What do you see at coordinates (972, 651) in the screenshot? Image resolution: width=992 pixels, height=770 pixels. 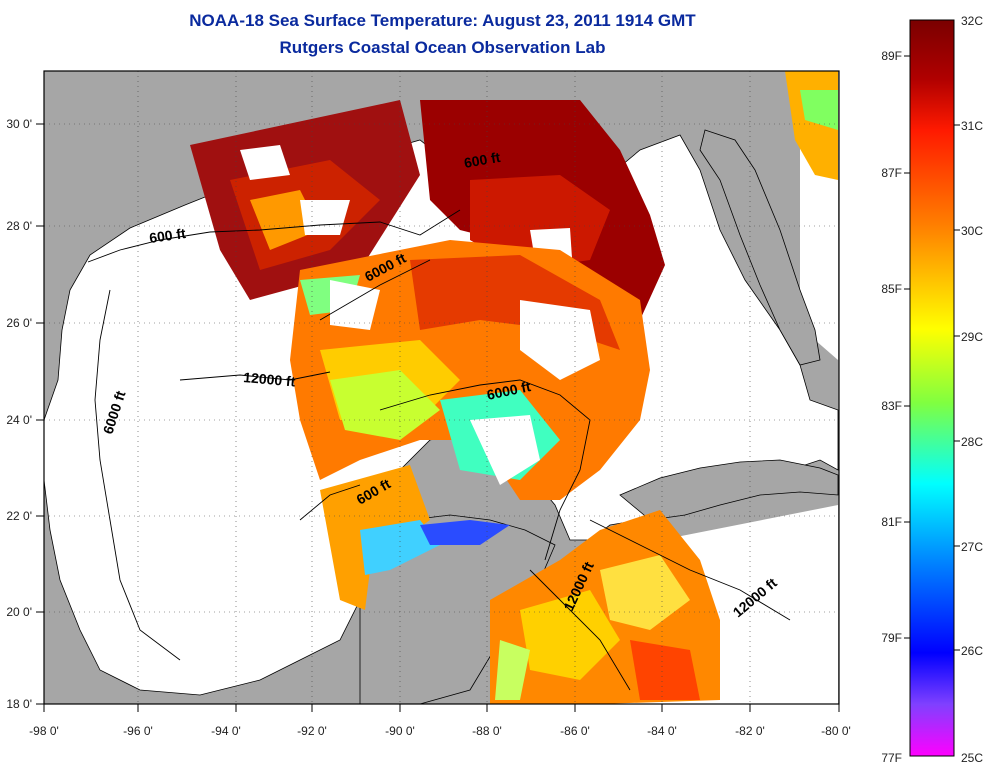 I see `colorbar-celsius-label: 26C` at bounding box center [972, 651].